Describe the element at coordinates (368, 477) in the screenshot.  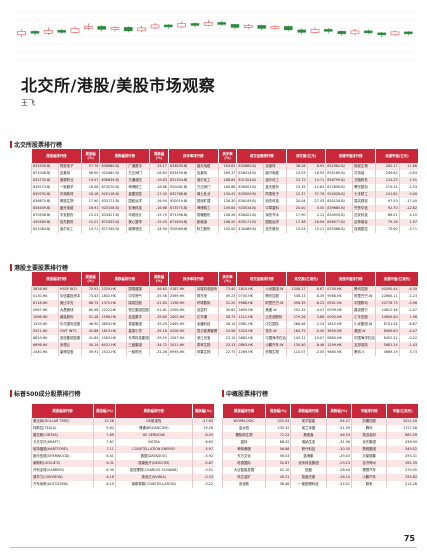
I see `table-cell: 小鹏汽车` at that location.